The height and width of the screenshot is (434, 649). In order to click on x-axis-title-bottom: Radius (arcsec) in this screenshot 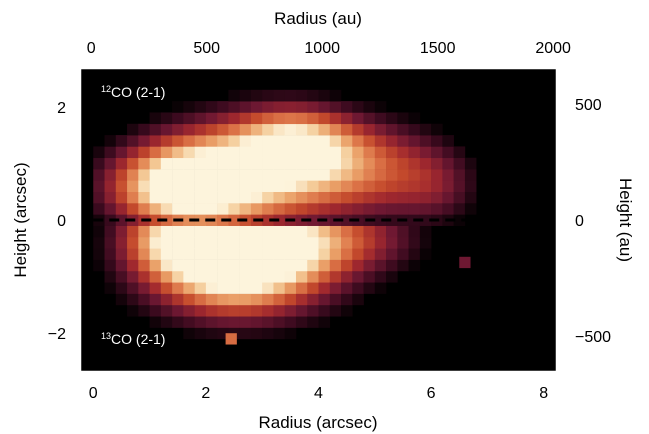, I will do `click(317, 422)`.